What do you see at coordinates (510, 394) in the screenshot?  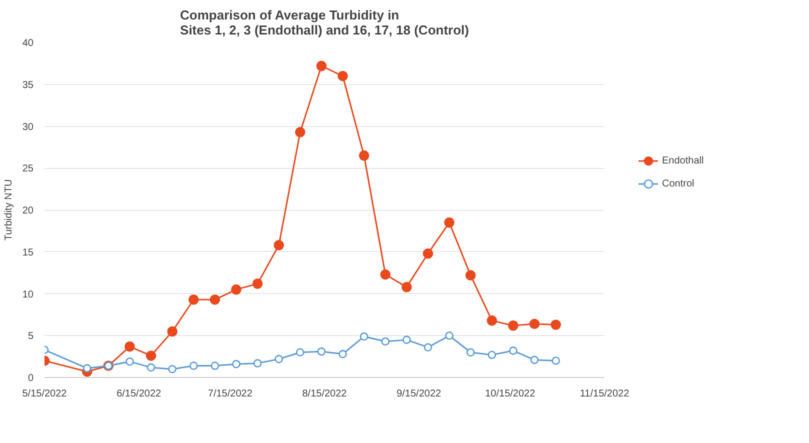 I see `x-tick-label: 10/15/2022` at bounding box center [510, 394].